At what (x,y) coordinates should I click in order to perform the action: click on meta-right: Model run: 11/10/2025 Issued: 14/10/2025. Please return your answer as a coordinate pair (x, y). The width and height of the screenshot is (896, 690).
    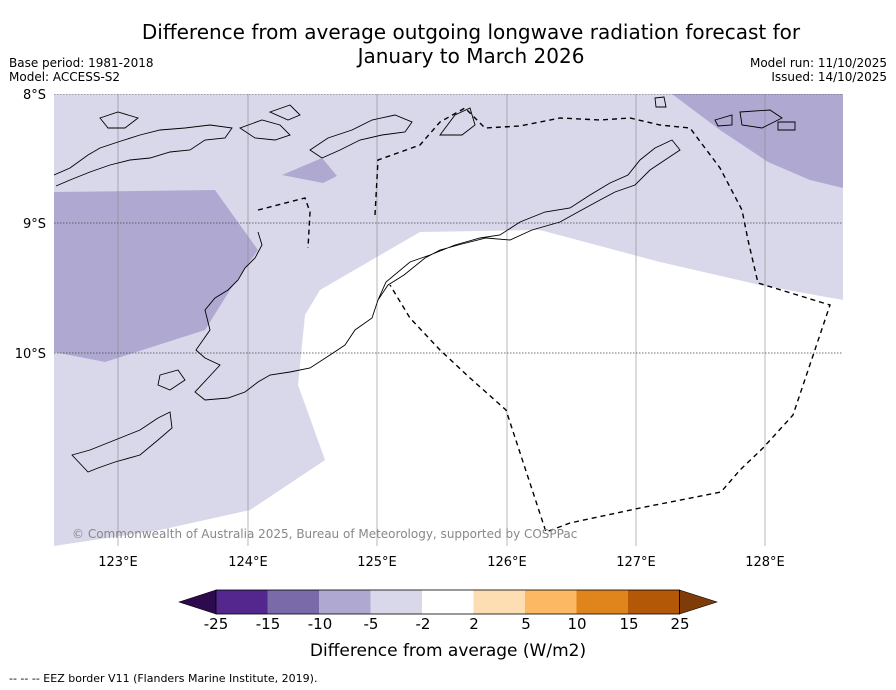
    Looking at the image, I should click on (818, 70).